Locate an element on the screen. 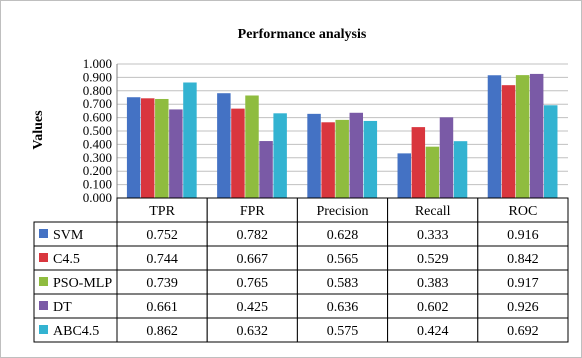 The width and height of the screenshot is (582, 358). y-tick-label: 0.200 is located at coordinates (97, 170).